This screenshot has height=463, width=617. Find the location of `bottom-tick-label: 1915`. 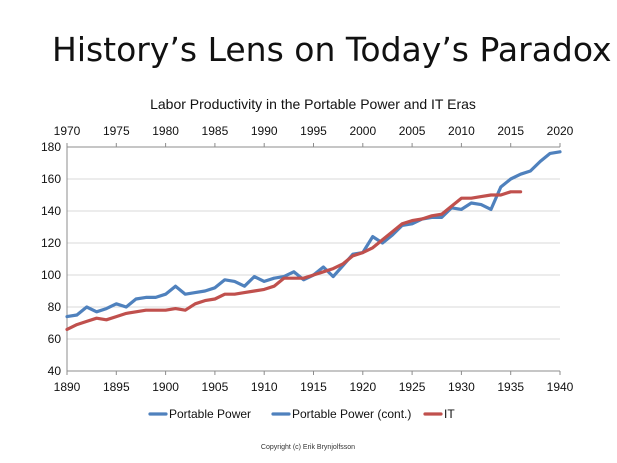

bottom-tick-label: 1915 is located at coordinates (313, 387).